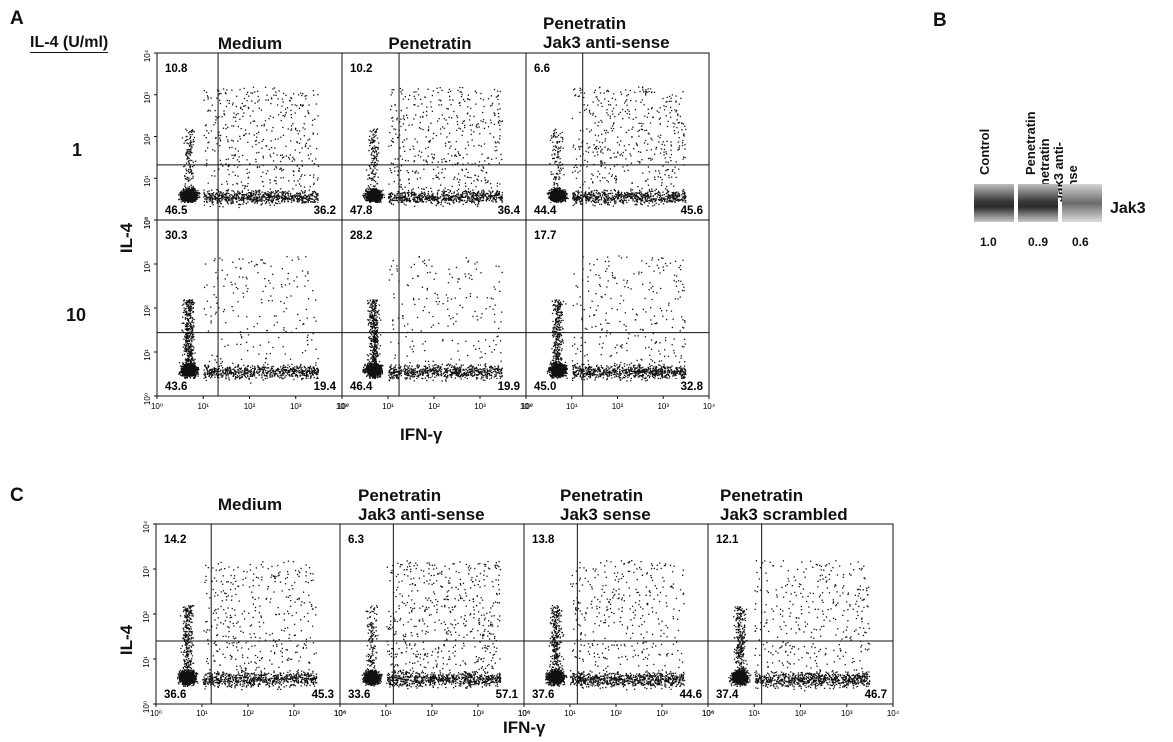 This screenshot has width=1173, height=742. Describe the element at coordinates (146, 572) in the screenshot. I see `panel-c-ytick-3: 10³` at that location.